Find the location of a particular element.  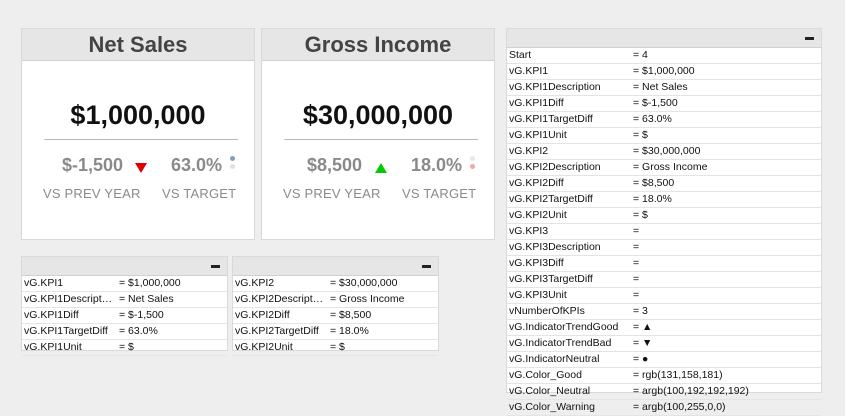

indicator-dots is located at coordinates (232, 164).